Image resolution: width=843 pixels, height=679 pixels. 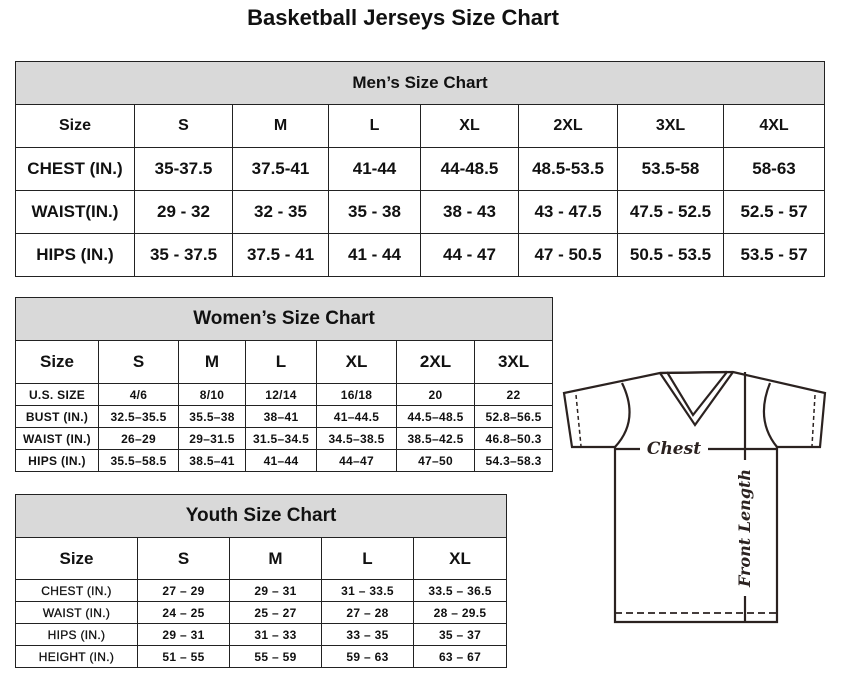 I want to click on table-cell: 35.5–58.5, so click(x=138, y=460).